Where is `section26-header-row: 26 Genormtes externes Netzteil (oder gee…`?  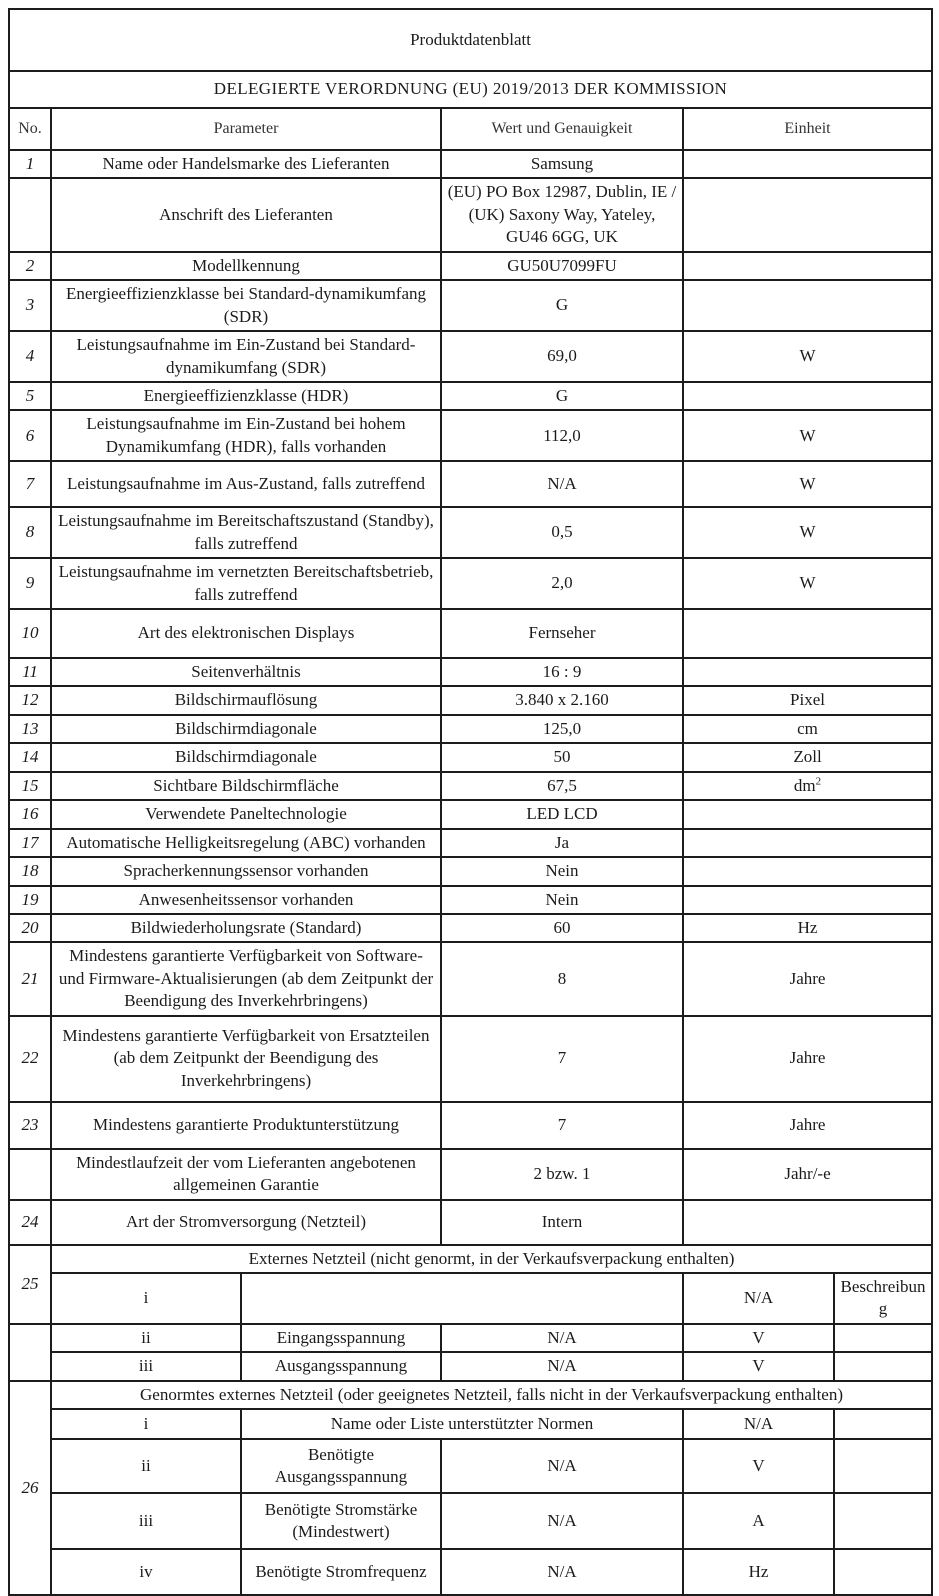 section26-header-row: 26 Genormtes externes Netzteil (oder gee… is located at coordinates (471, 1487).